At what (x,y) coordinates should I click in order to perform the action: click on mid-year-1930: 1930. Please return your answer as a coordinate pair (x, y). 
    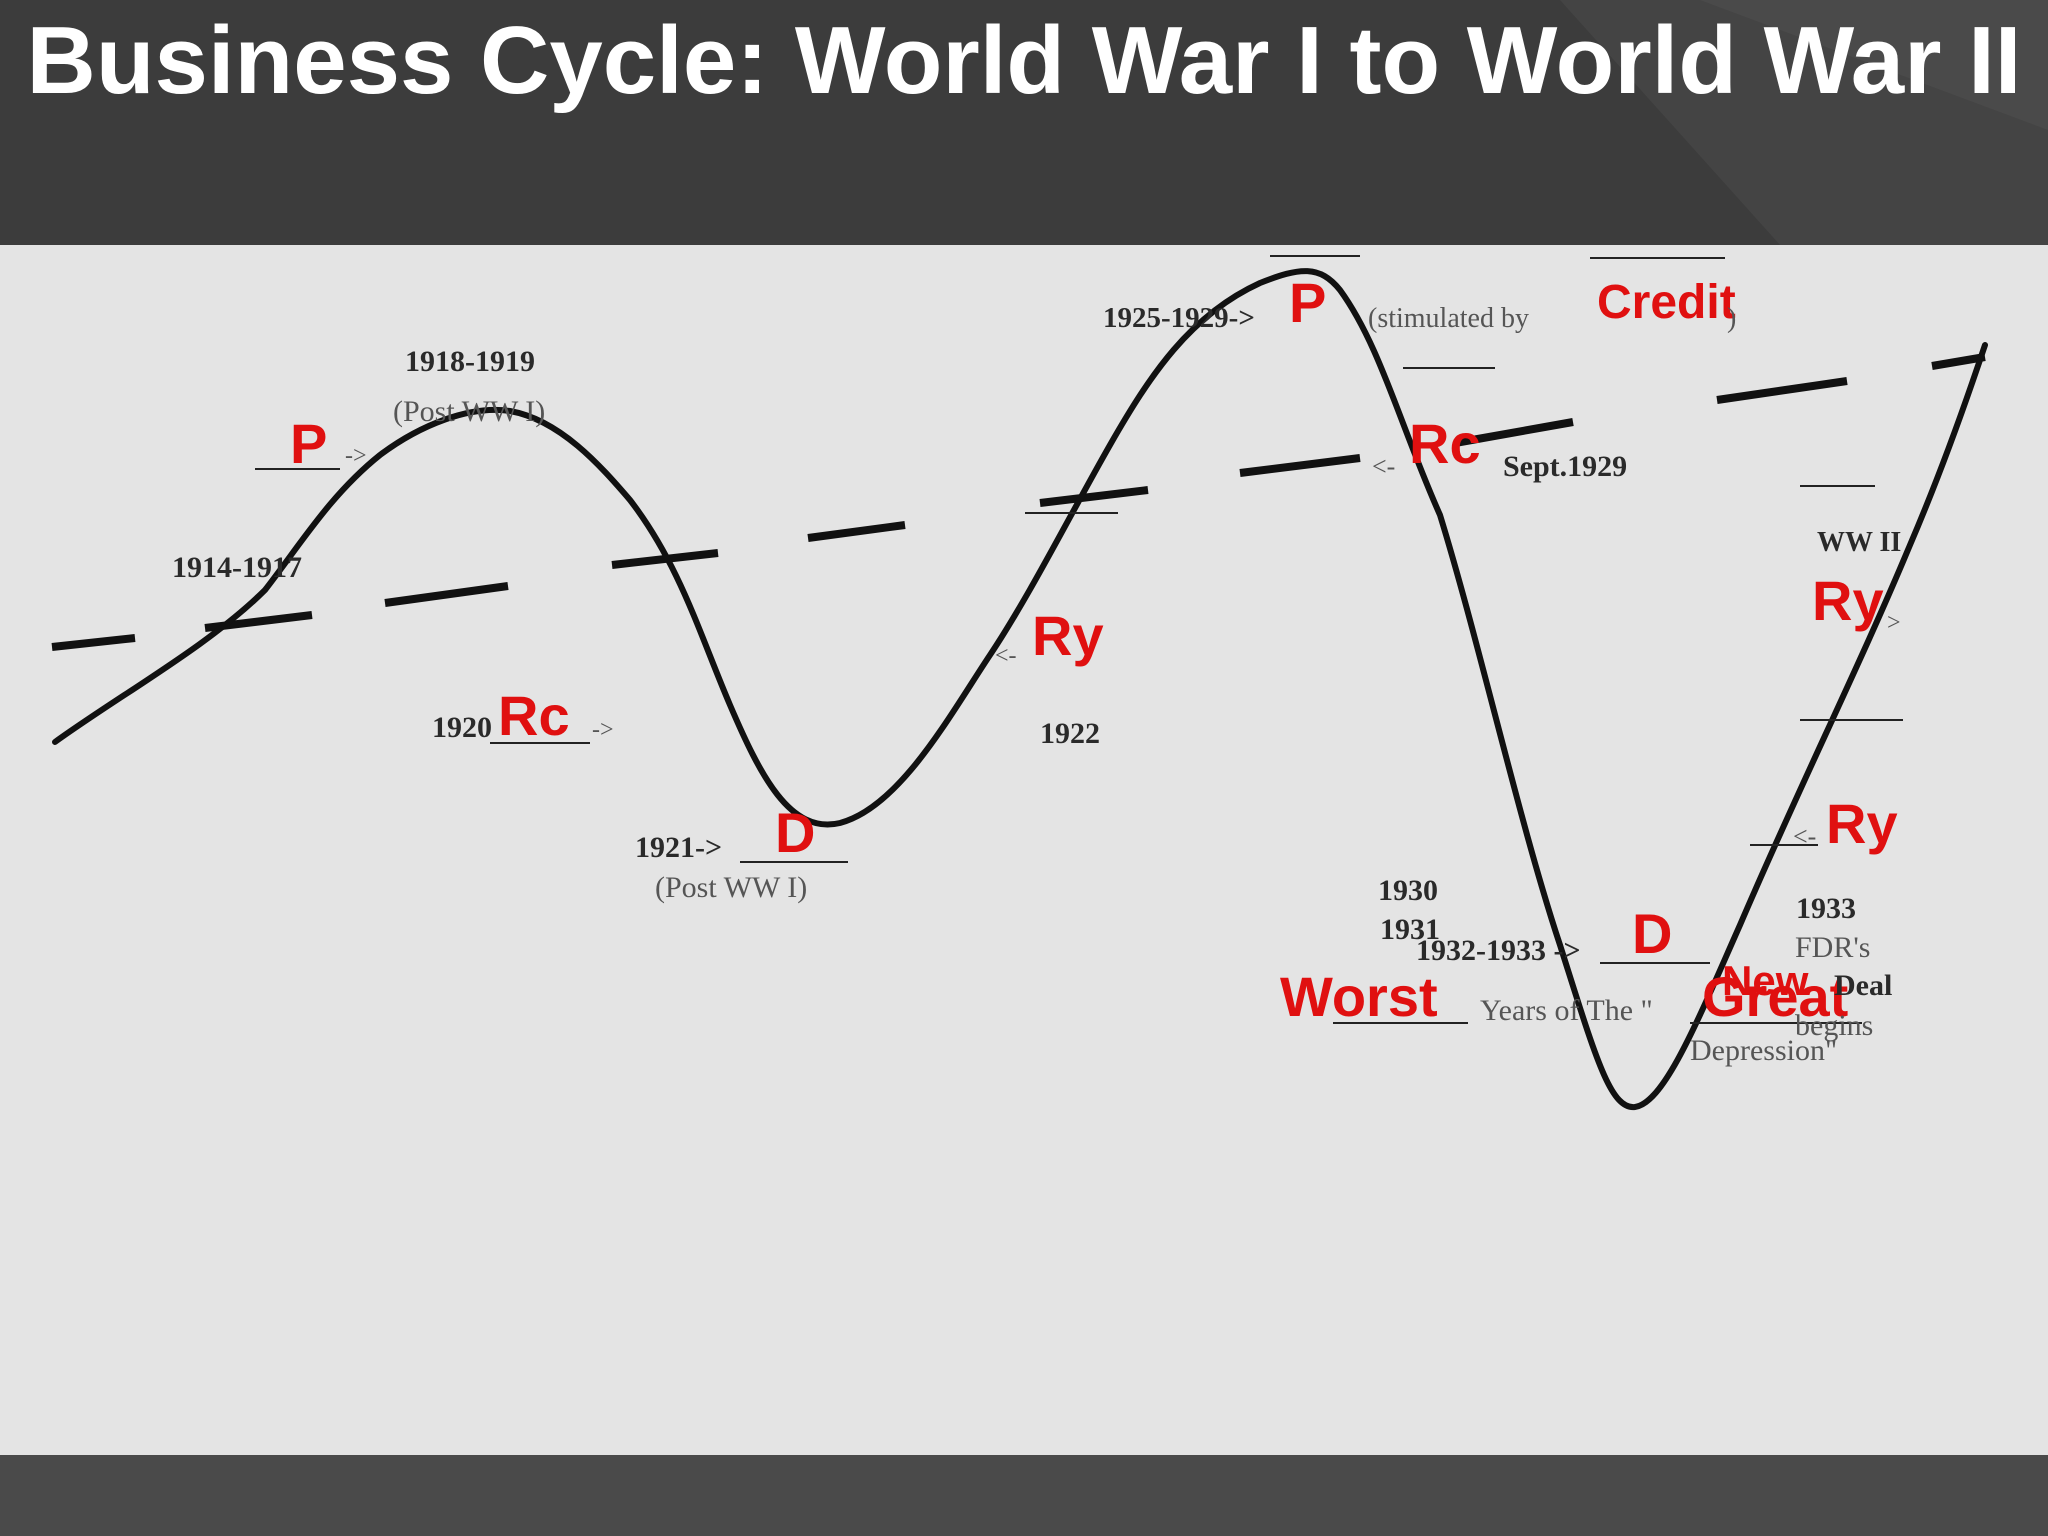
    Looking at the image, I should click on (1408, 890).